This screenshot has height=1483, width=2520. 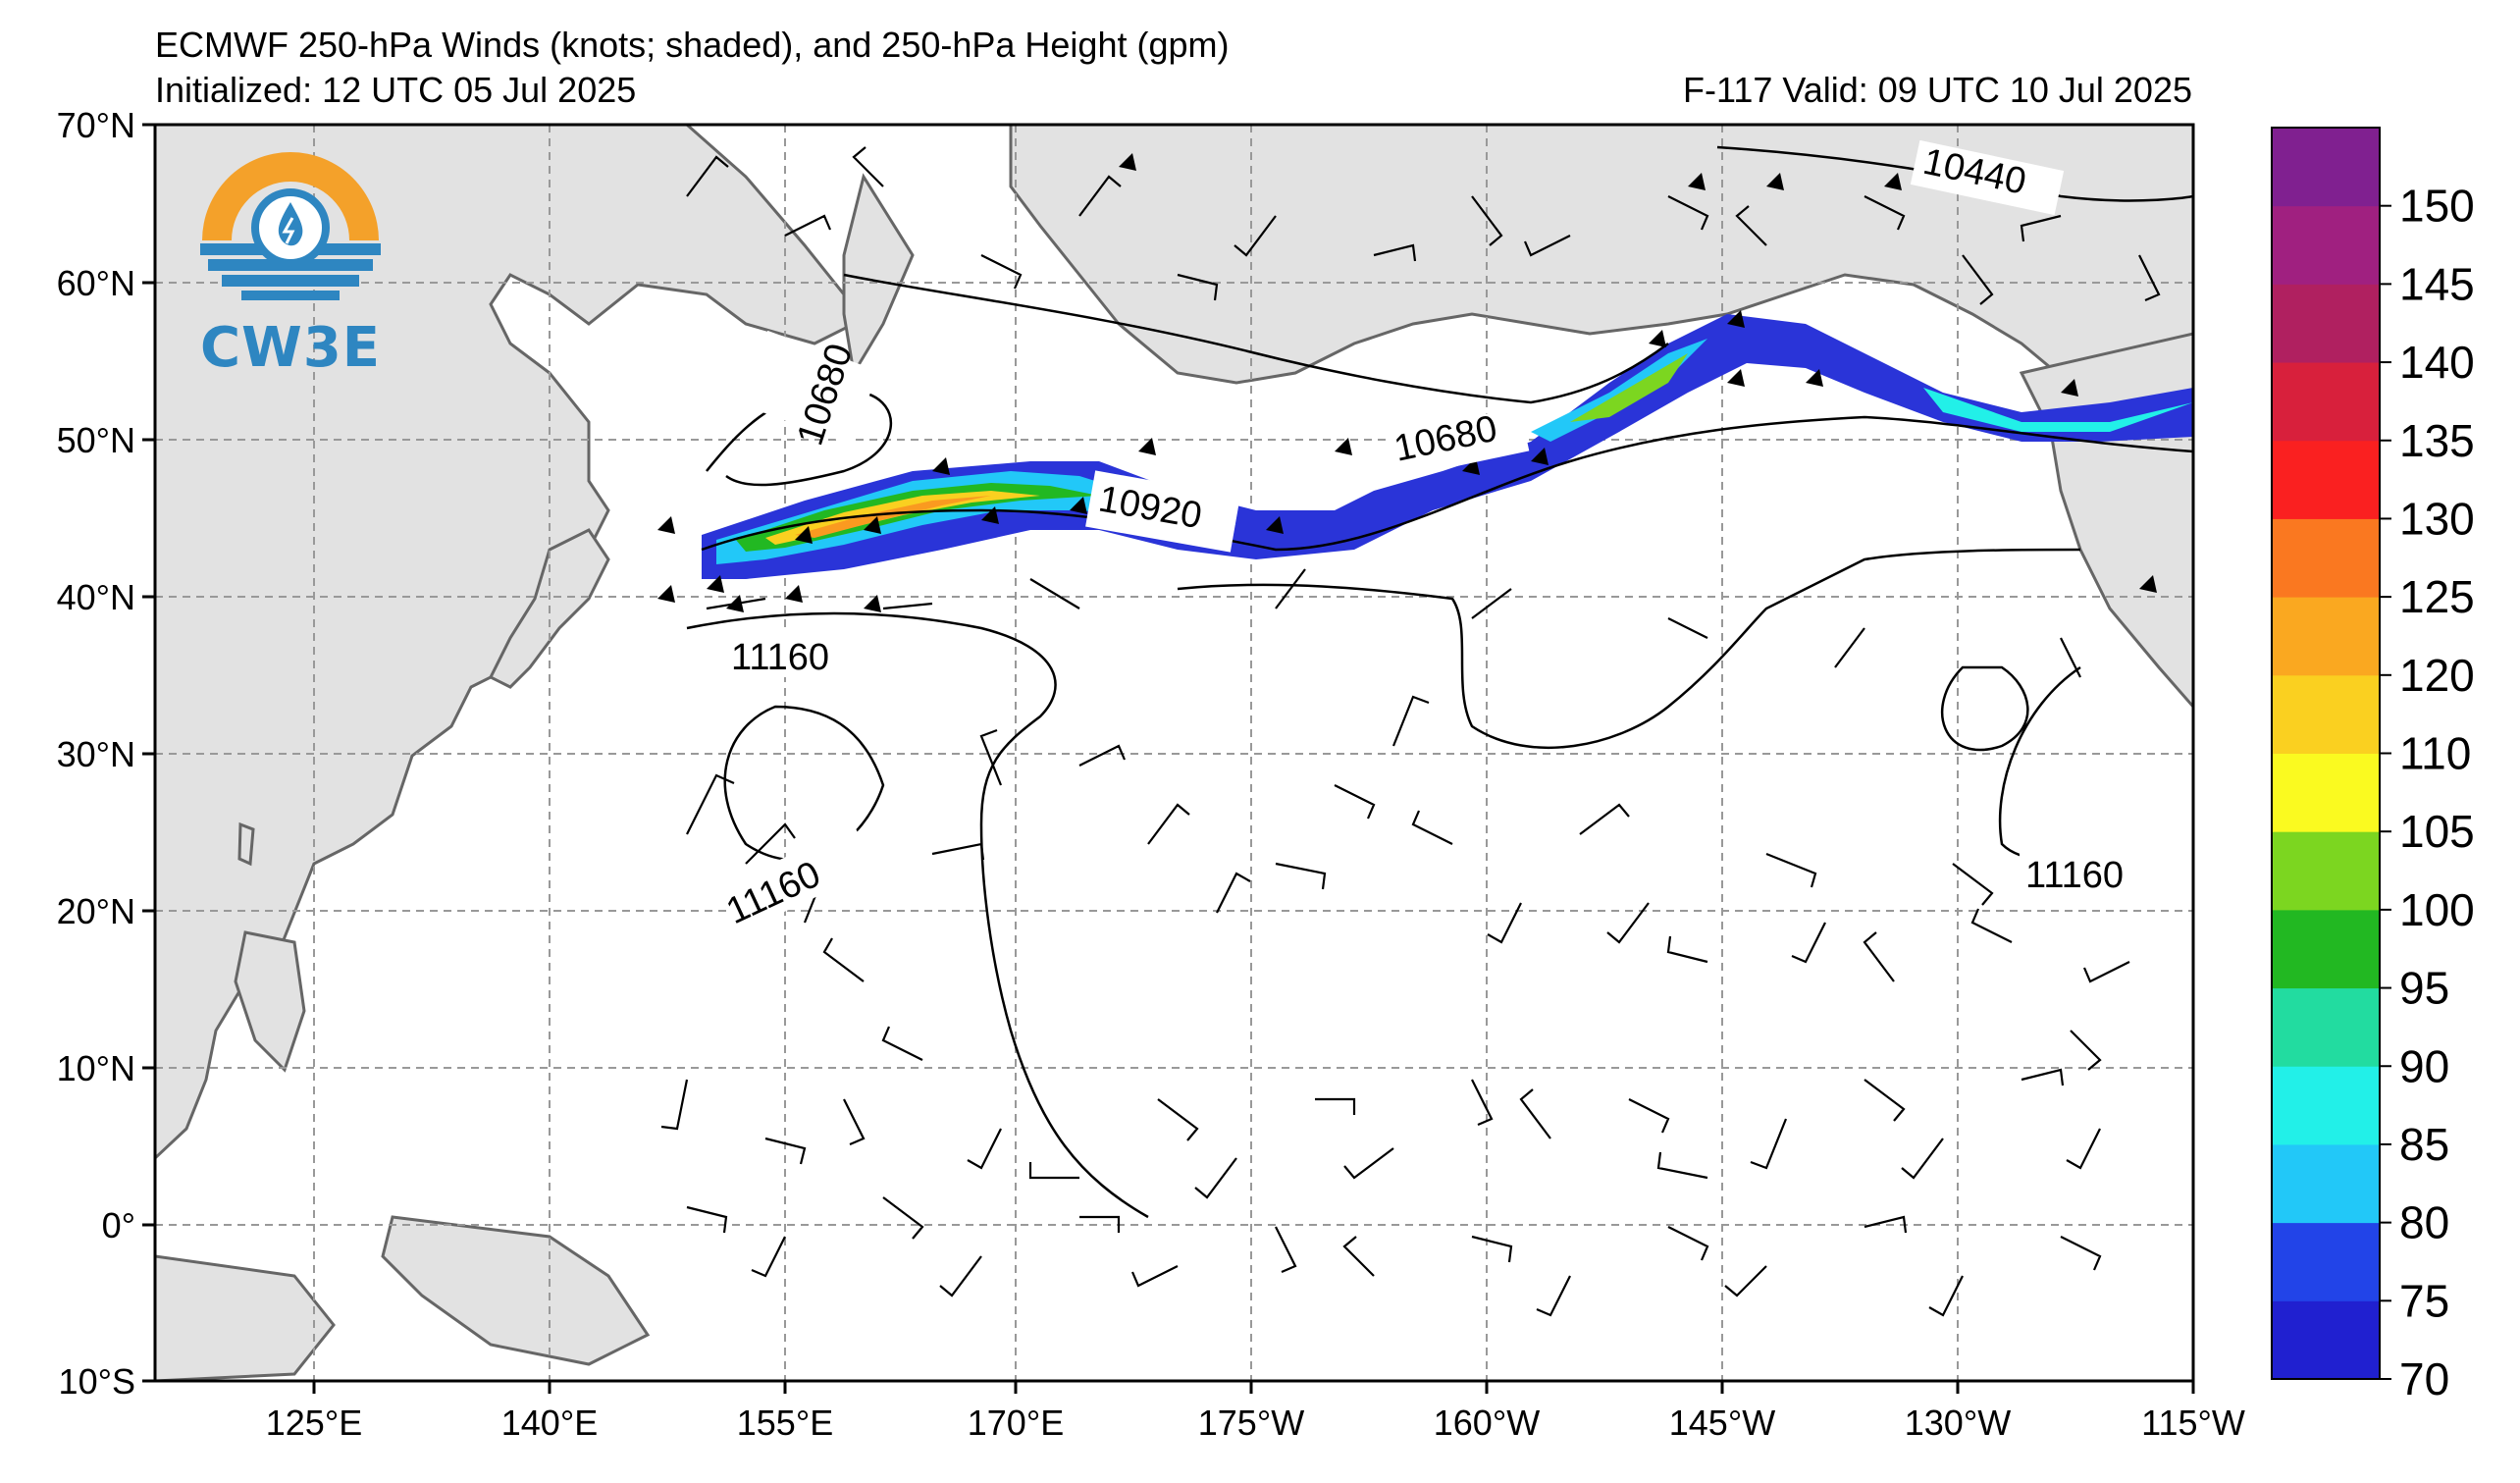 What do you see at coordinates (314, 1423) in the screenshot?
I see `lon-tick-label: 125°E` at bounding box center [314, 1423].